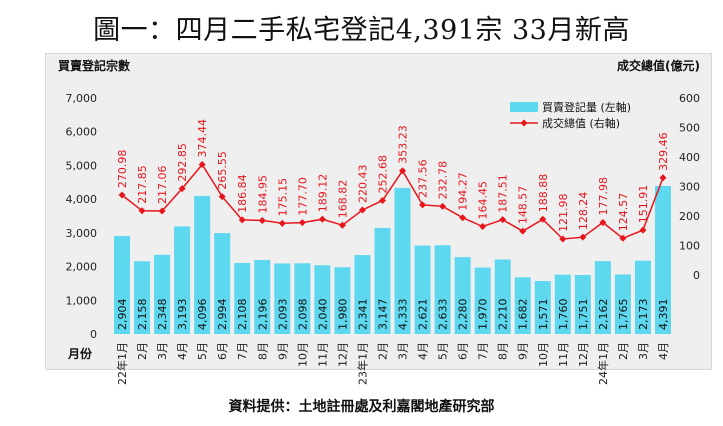 Image resolution: width=723 pixels, height=426 pixels. Describe the element at coordinates (403, 144) in the screenshot. I see `line-value-label: 353.23` at that location.